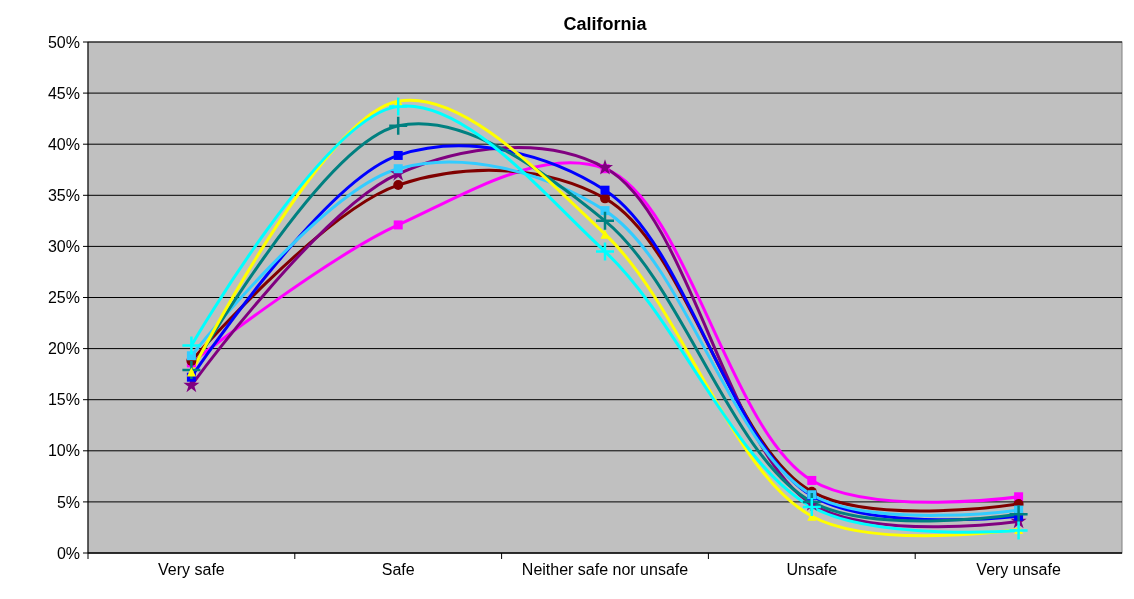 This screenshot has width=1134, height=599. I want to click on y-tick-label: 0%, so click(68, 553).